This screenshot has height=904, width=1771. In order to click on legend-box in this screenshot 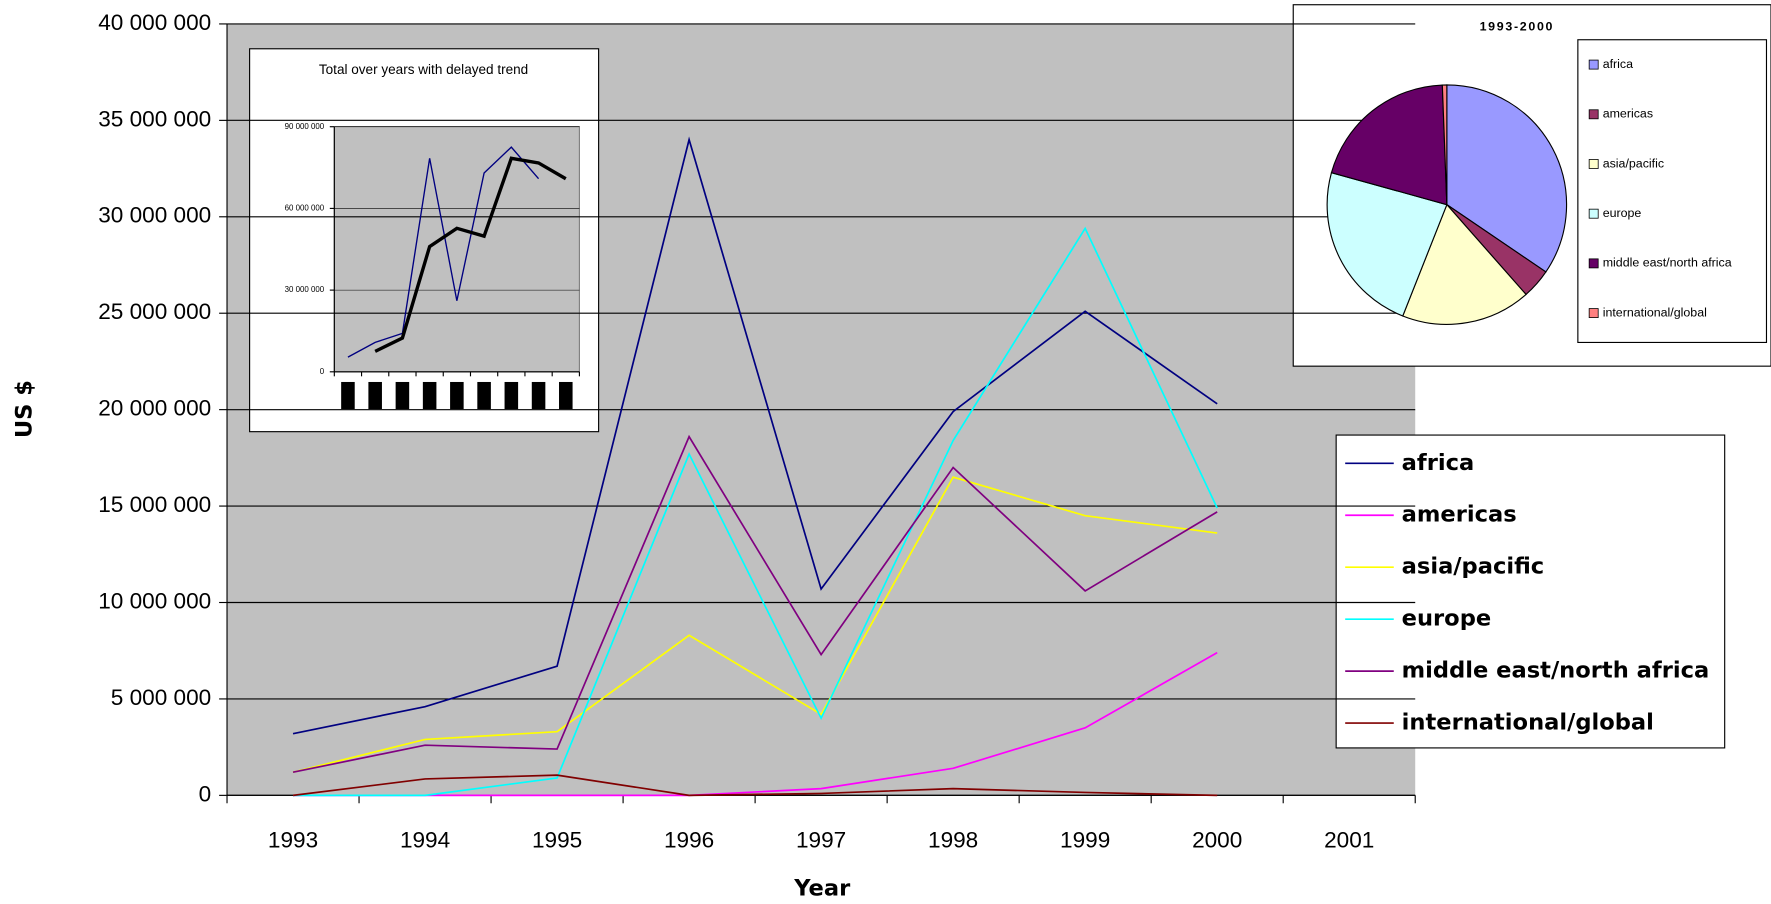, I will do `click(1530, 591)`.